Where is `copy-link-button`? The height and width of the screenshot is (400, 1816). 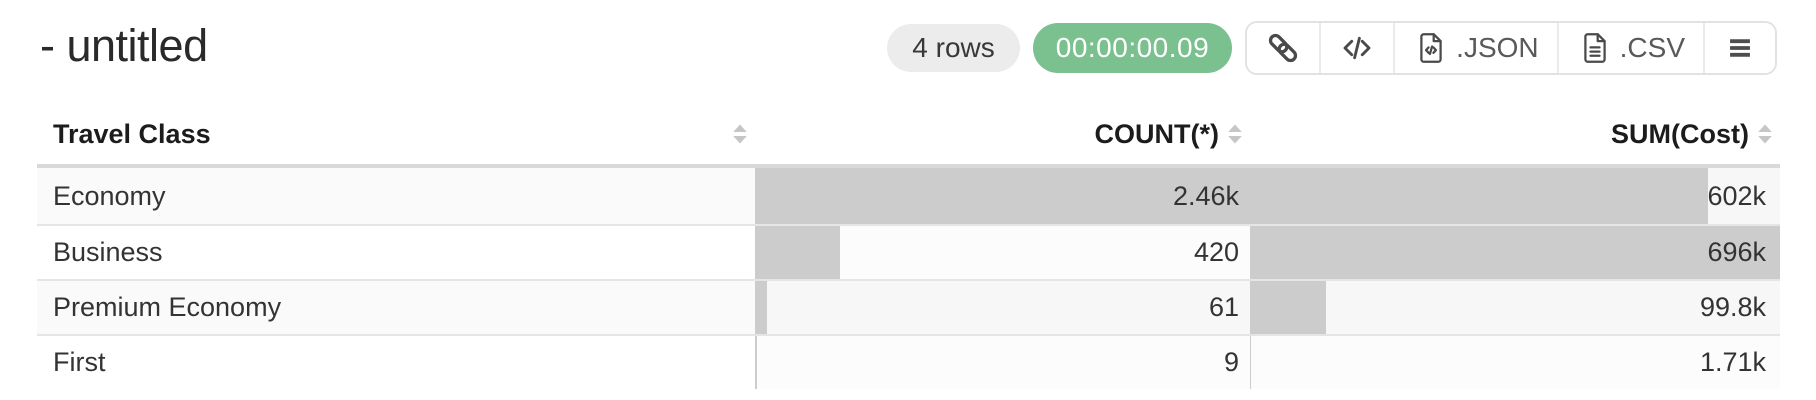 copy-link-button is located at coordinates (1283, 48).